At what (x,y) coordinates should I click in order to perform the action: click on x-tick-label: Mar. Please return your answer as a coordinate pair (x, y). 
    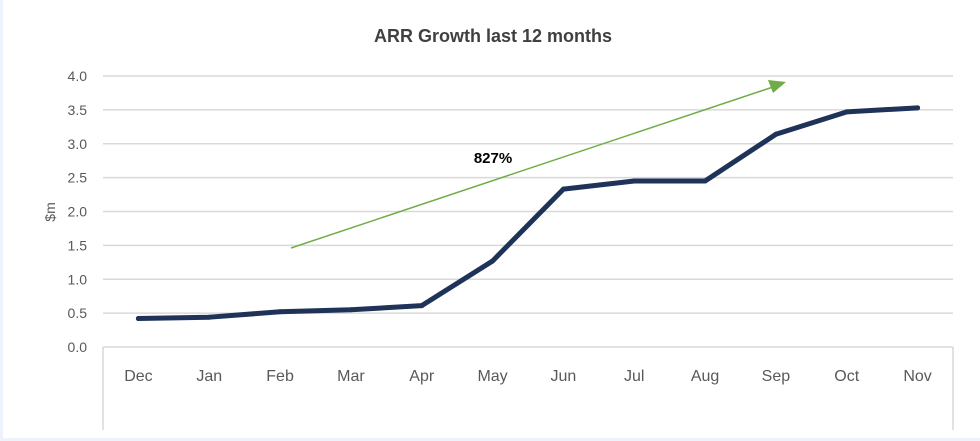
    Looking at the image, I should click on (351, 376).